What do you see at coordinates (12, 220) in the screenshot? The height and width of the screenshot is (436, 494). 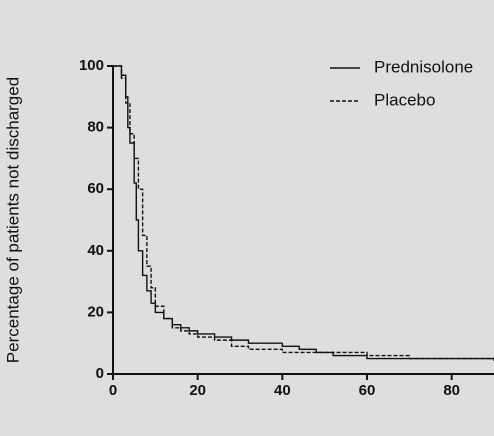 I see `y-axis-label: Percentage of patients not discharged` at bounding box center [12, 220].